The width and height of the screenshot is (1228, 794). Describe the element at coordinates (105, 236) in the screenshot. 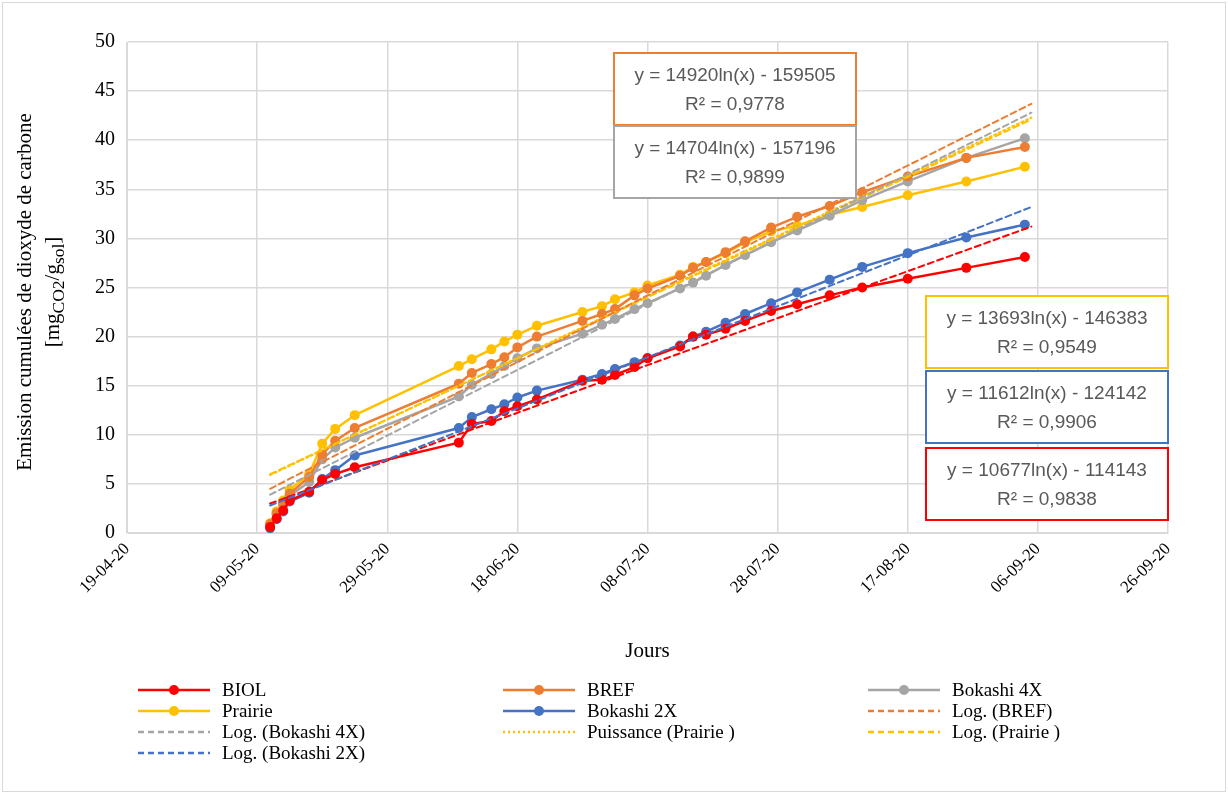

I see `y-tick-label: 30` at that location.